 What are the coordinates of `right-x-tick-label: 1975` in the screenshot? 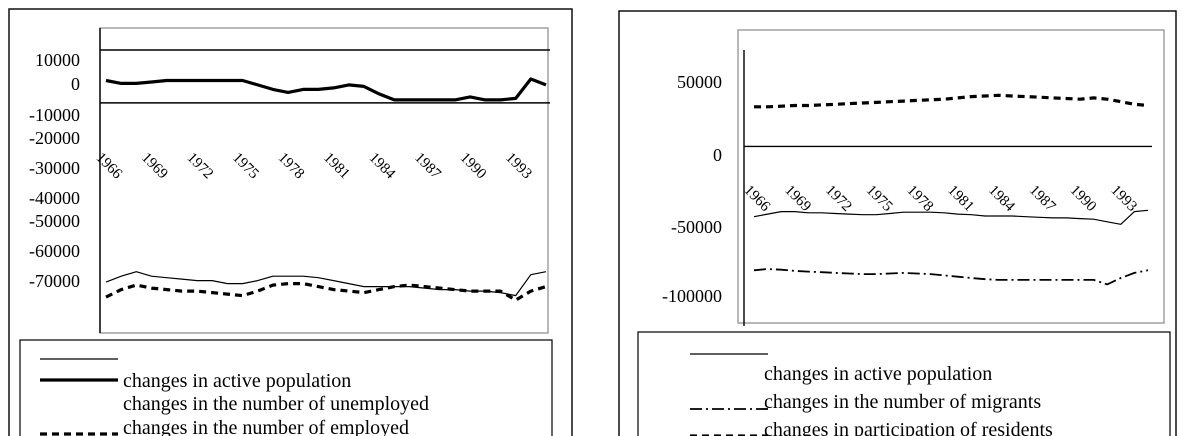 It's located at (879, 198).